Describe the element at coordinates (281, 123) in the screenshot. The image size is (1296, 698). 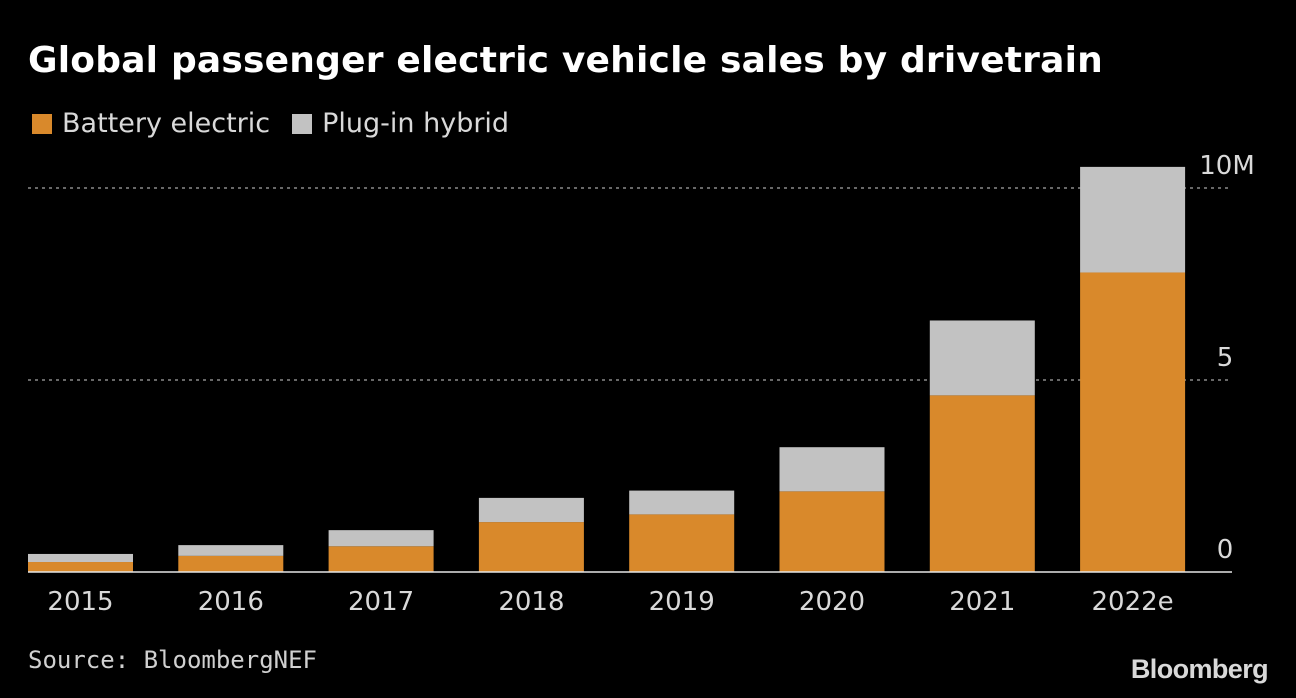
I see `legend: Battery electric Plug-in hybrid` at that location.